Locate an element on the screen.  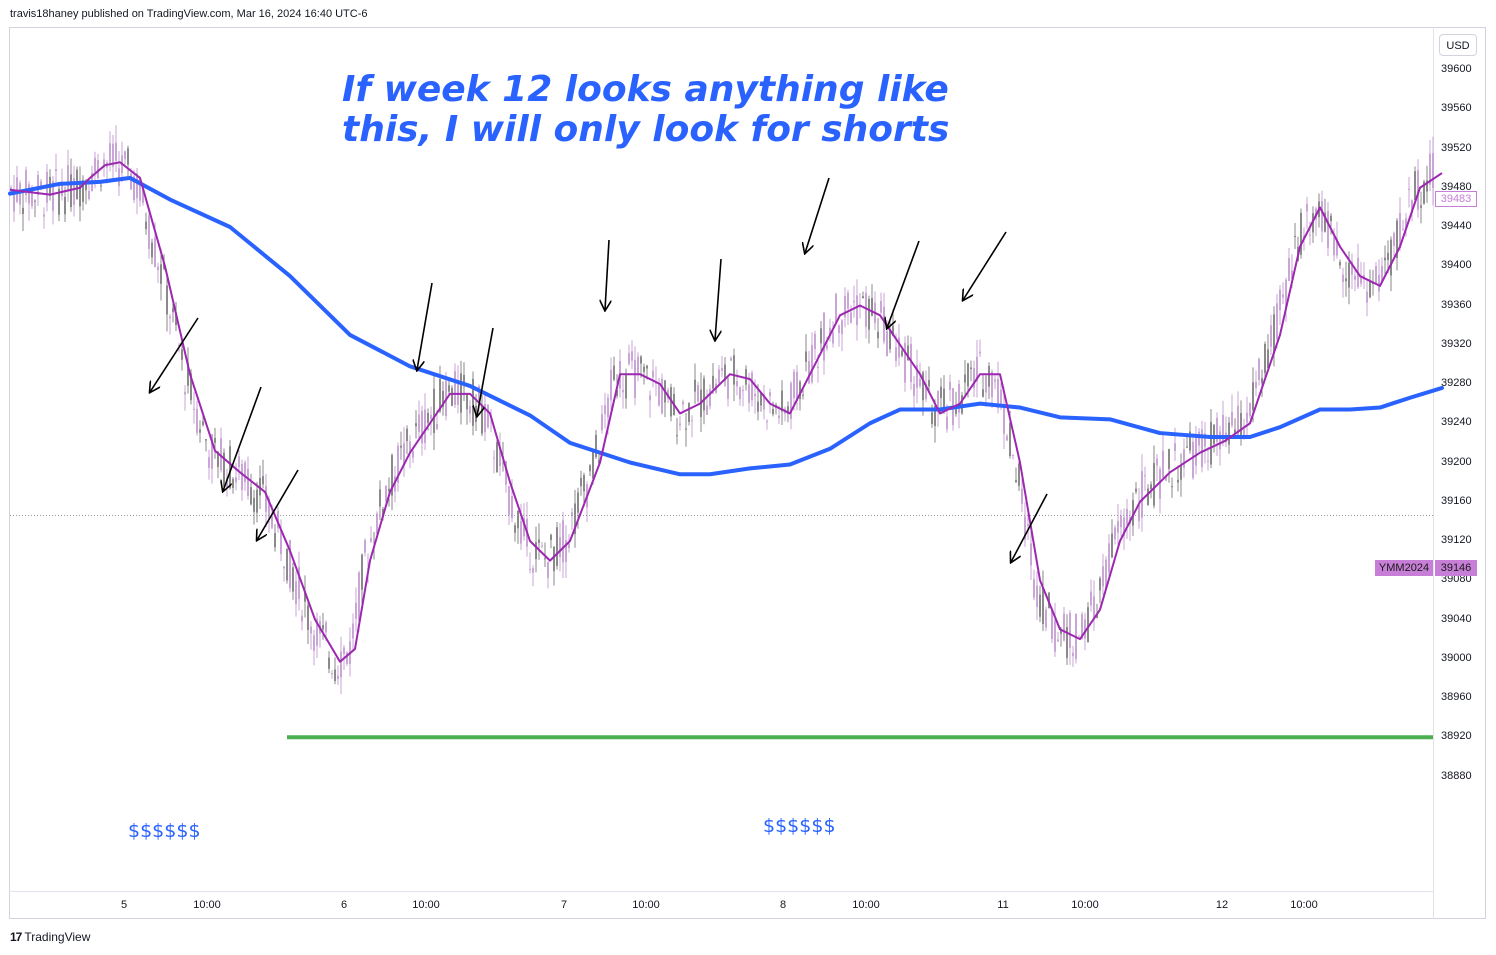
time-tick-label: 10:00 is located at coordinates (1085, 905).